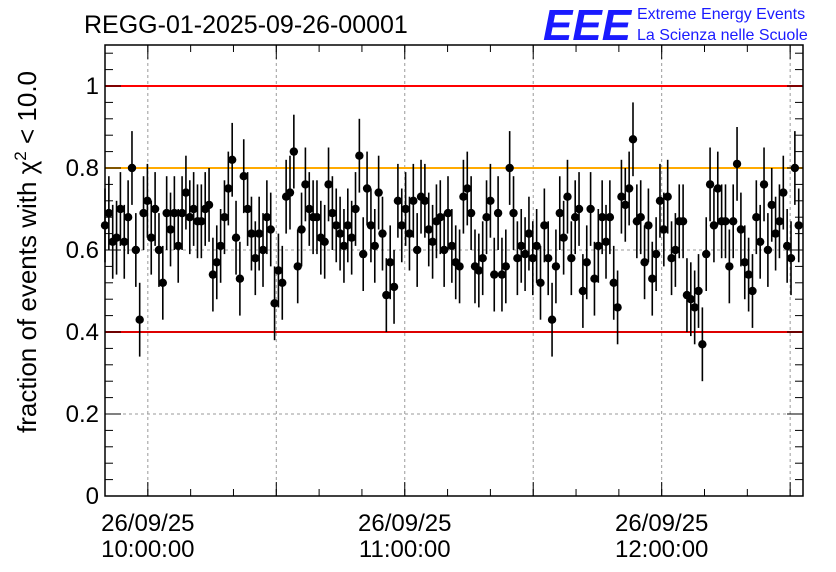 This screenshot has width=836, height=572. I want to click on x-tick-time-label: 11:00:00, so click(405, 549).